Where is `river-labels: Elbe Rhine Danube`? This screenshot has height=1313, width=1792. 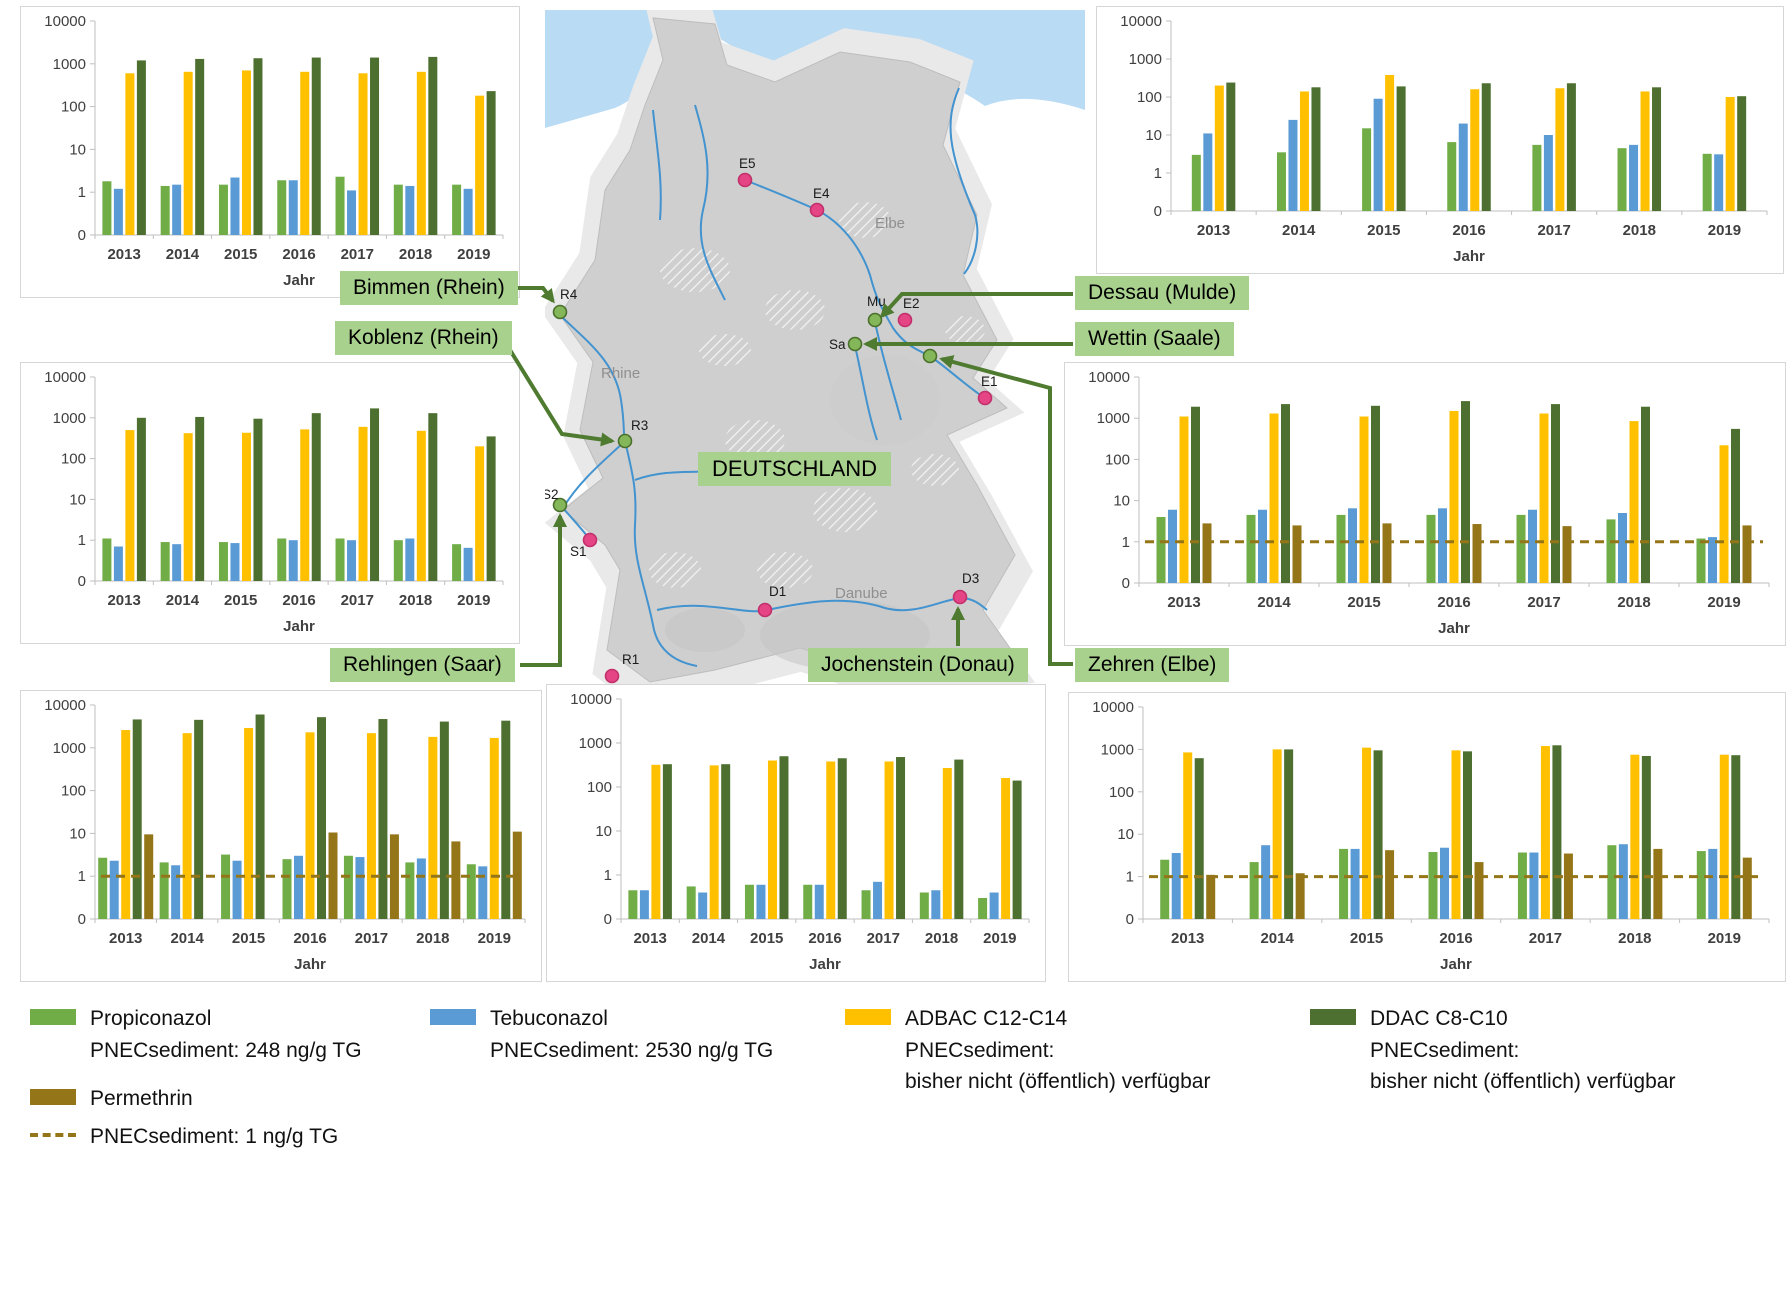
river-labels: Elbe Rhine Danube is located at coordinates (753, 408).